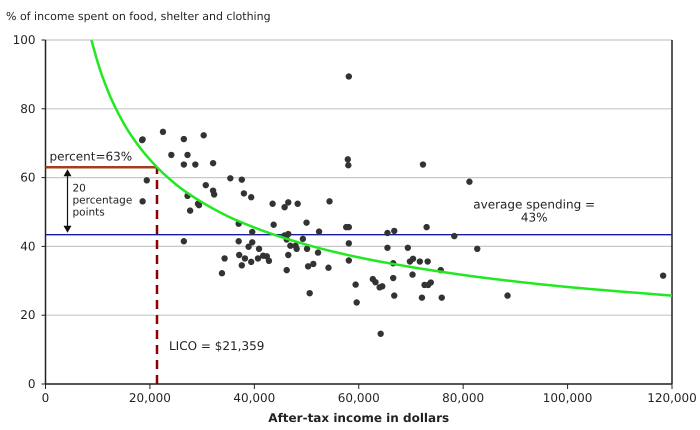 The height and width of the screenshot is (430, 700). Describe the element at coordinates (463, 398) in the screenshot. I see `x-tick-label: 80,000` at that location.